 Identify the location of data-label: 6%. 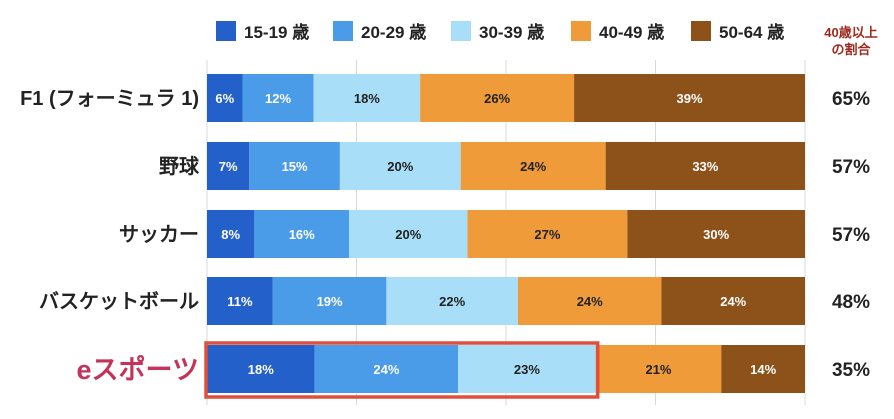
(224, 98).